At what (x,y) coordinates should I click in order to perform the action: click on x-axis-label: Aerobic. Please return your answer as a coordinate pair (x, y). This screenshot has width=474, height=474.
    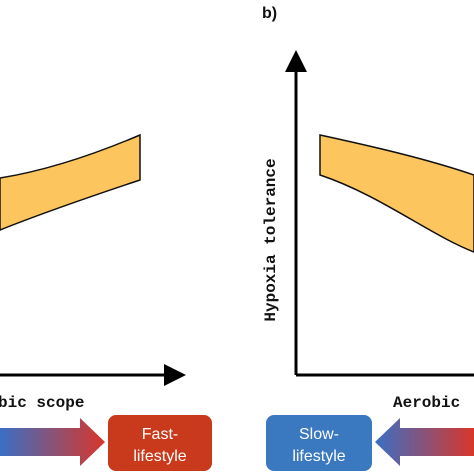
    Looking at the image, I should click on (426, 403).